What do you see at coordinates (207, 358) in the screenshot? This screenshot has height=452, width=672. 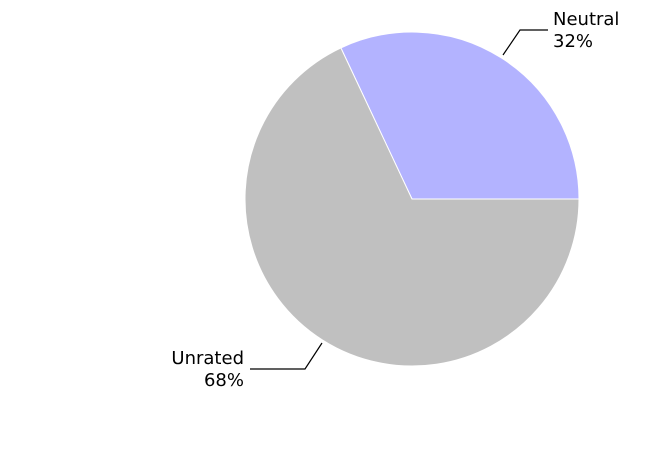 I see `slice-label-unrated: Unrated` at bounding box center [207, 358].